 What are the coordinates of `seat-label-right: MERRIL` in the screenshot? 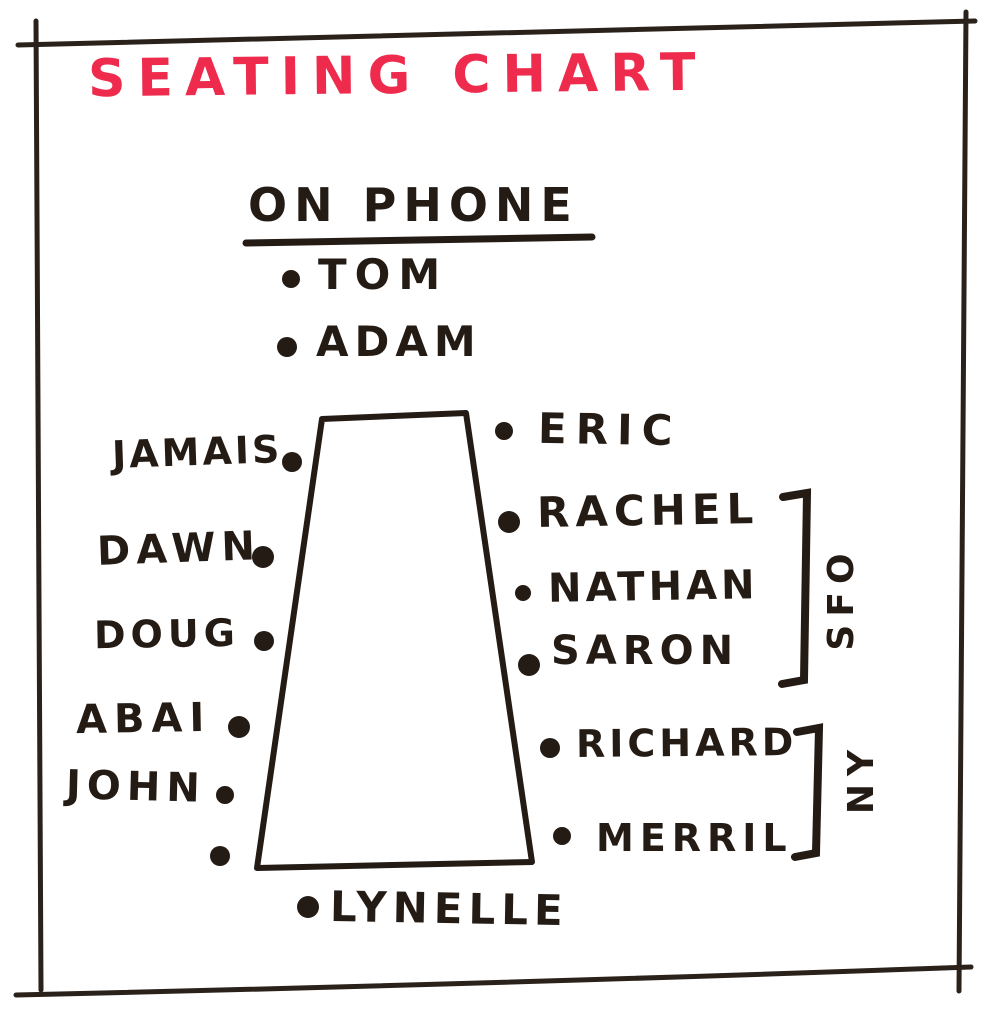 It's located at (694, 838).